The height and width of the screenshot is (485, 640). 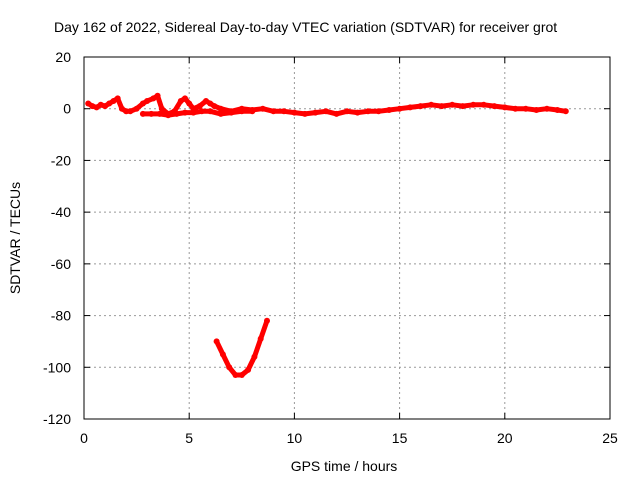 What do you see at coordinates (295, 438) in the screenshot?
I see `x-tick-label: 10` at bounding box center [295, 438].